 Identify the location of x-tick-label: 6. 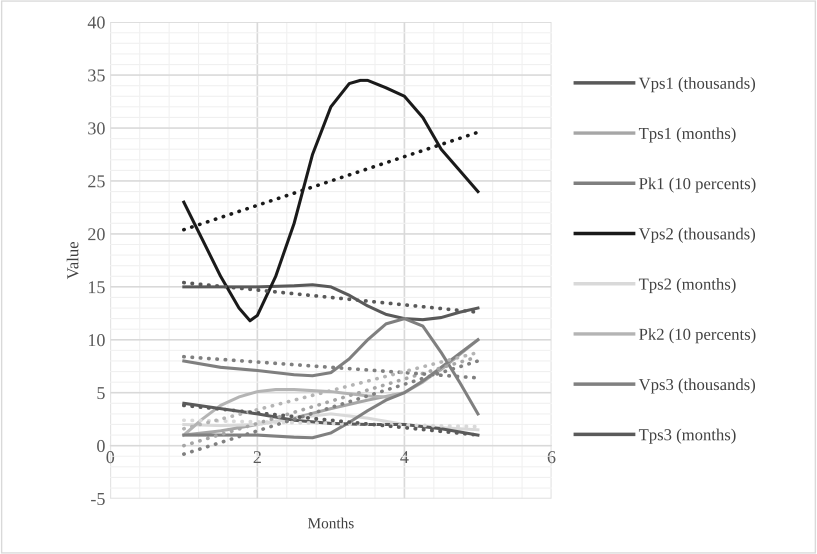
(552, 457).